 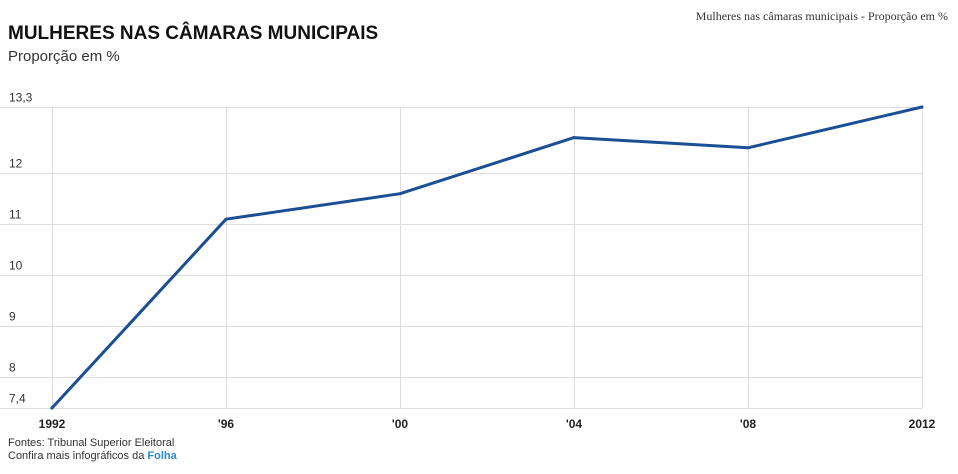 What do you see at coordinates (400, 424) in the screenshot?
I see `x-tick-label: '00` at bounding box center [400, 424].